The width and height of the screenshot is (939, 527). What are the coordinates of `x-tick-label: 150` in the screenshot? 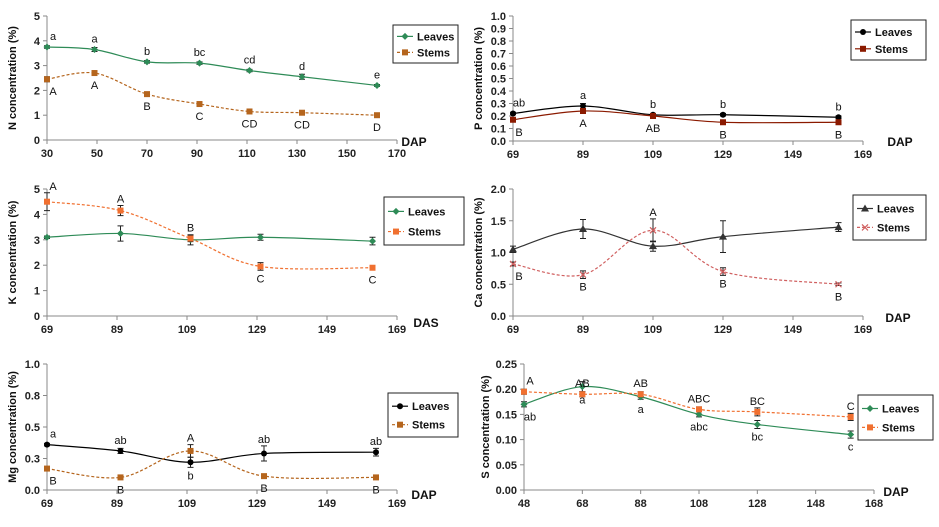 It's located at (347, 154).